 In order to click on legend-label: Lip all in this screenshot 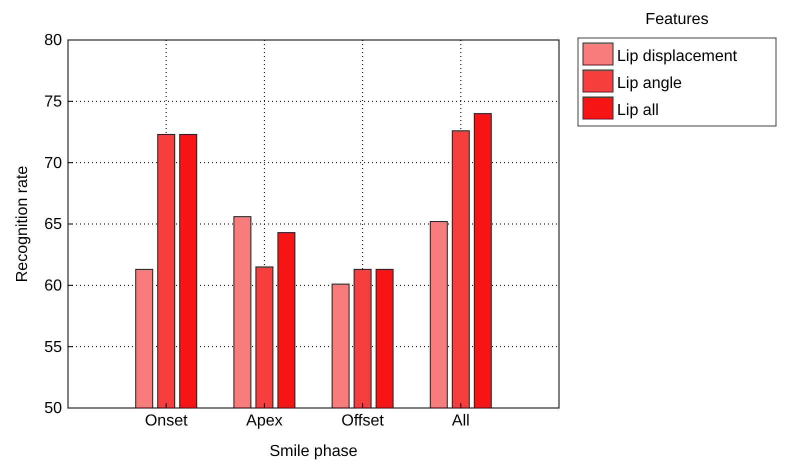, I will do `click(638, 110)`.